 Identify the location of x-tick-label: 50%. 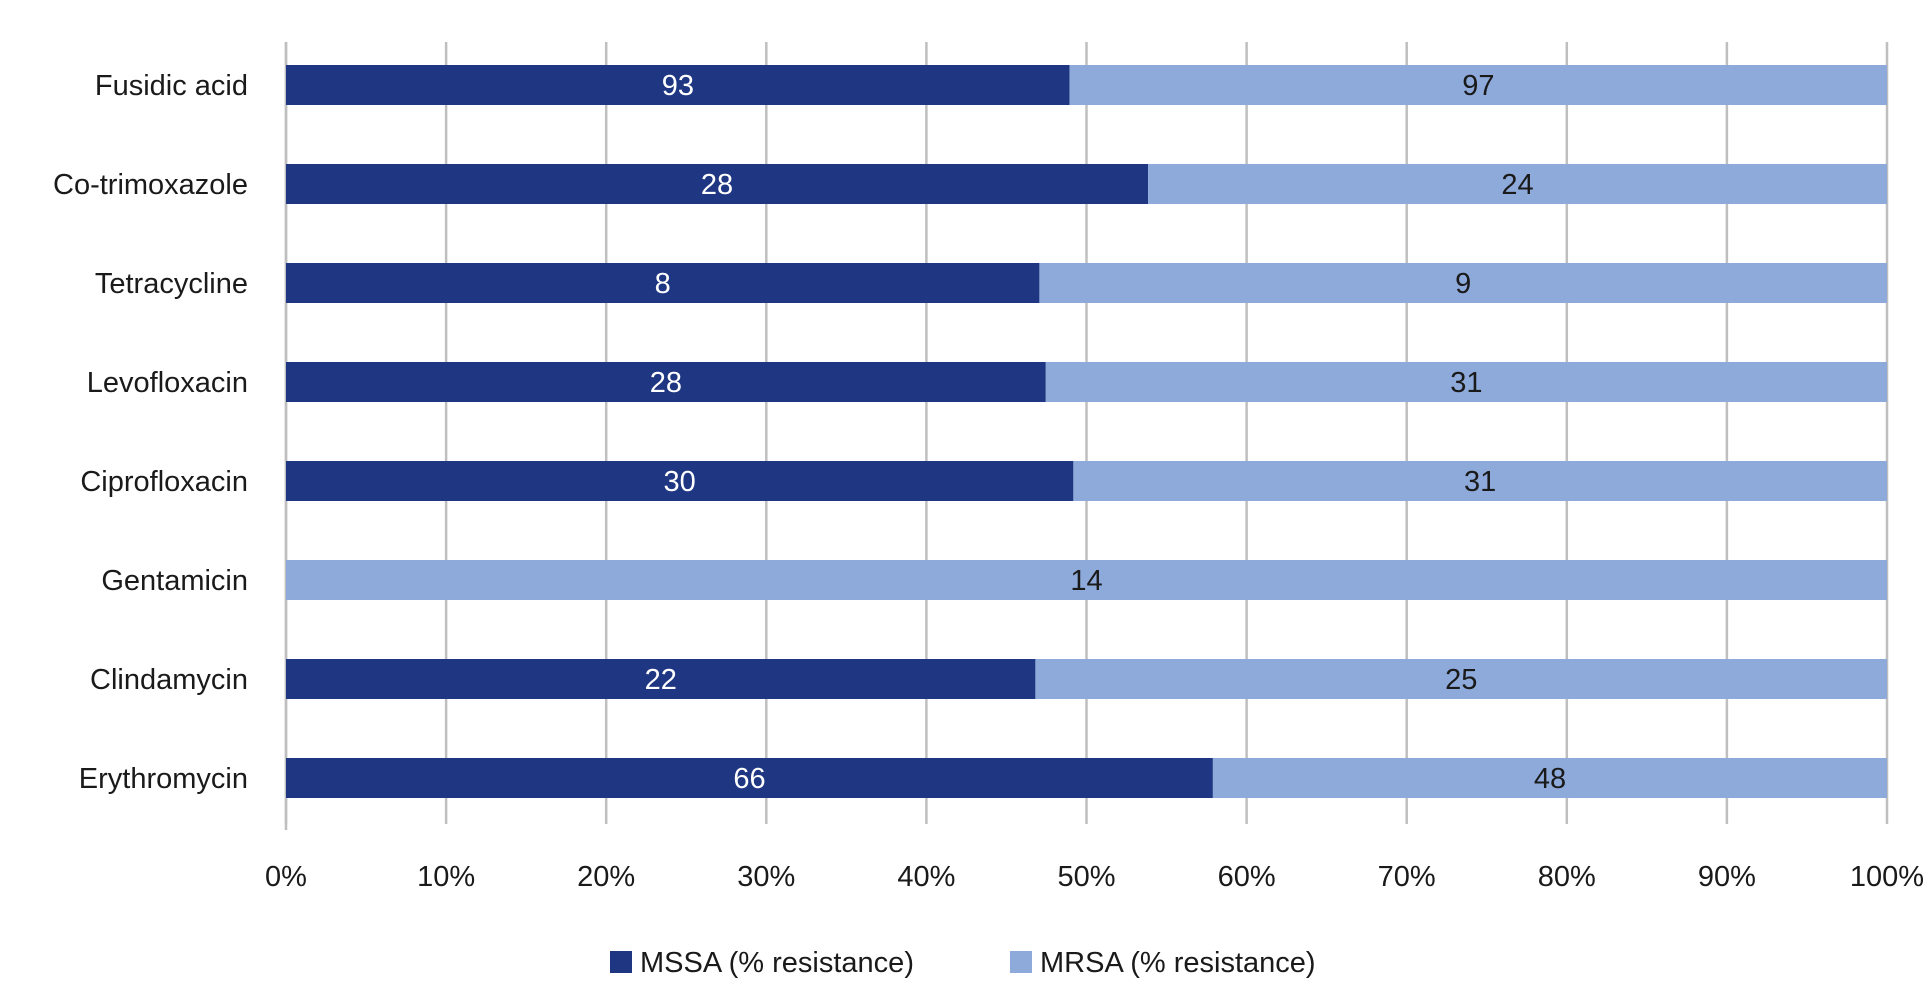
(1086, 877).